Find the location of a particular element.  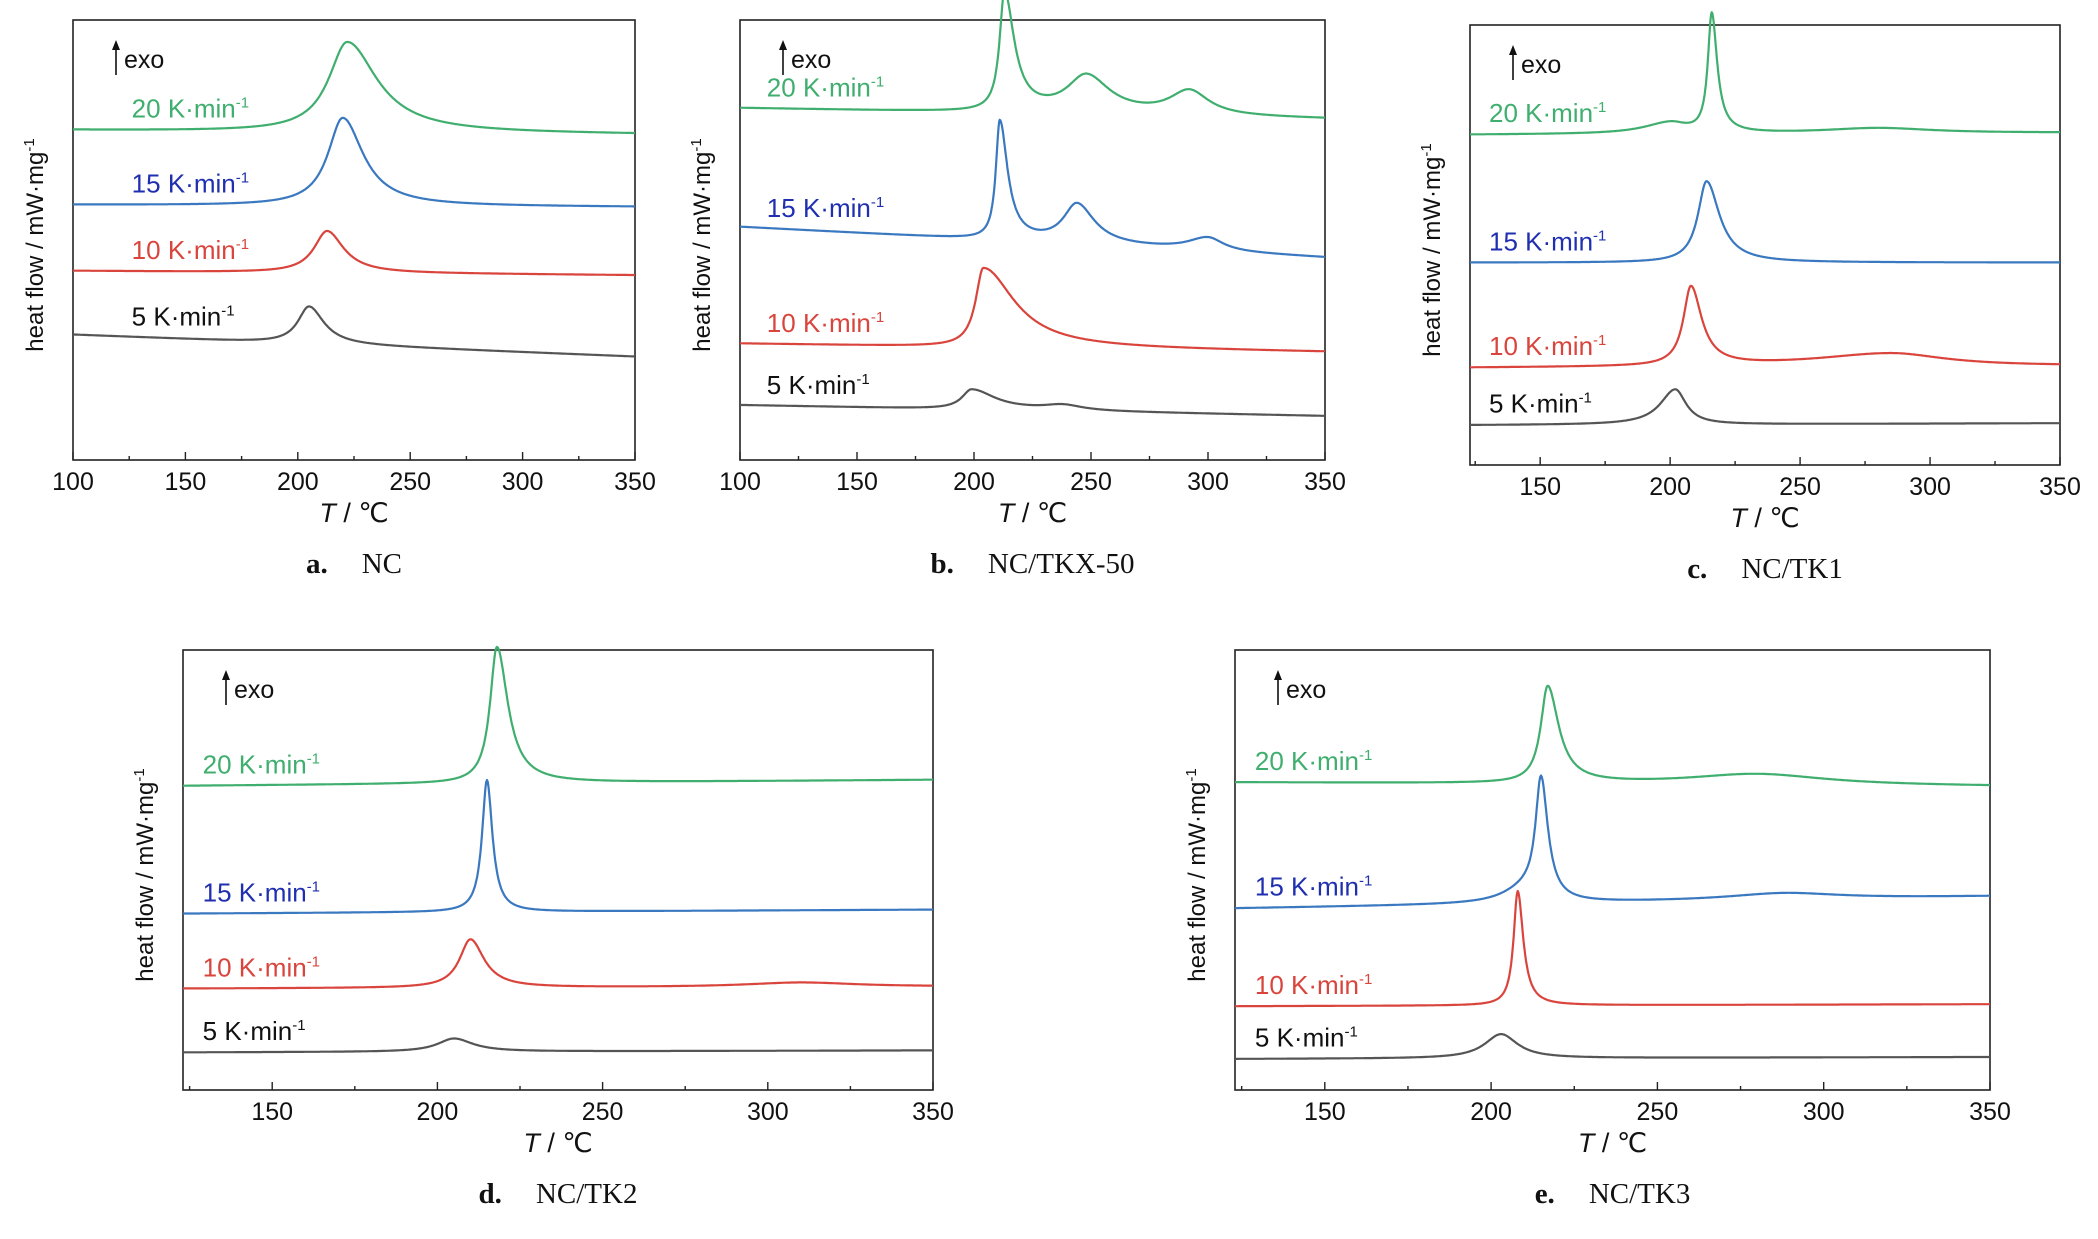

panel-caption: b. NC/TKX-50 is located at coordinates (1033, 564).